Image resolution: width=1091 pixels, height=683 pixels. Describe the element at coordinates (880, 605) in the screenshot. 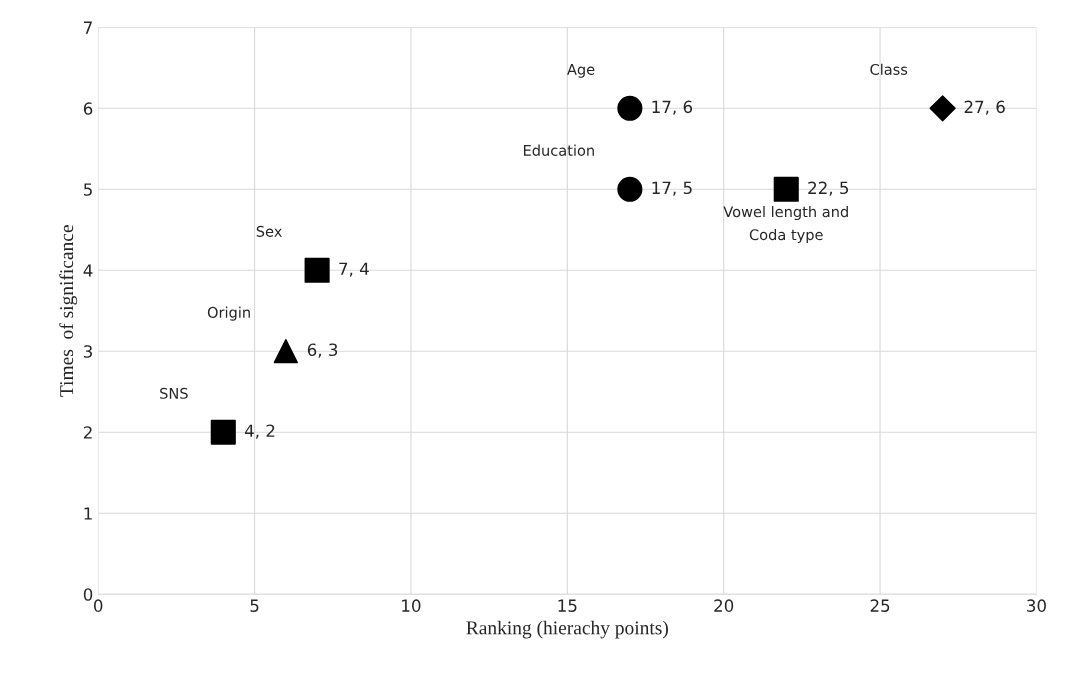

I see `x-tick-label: 25` at that location.